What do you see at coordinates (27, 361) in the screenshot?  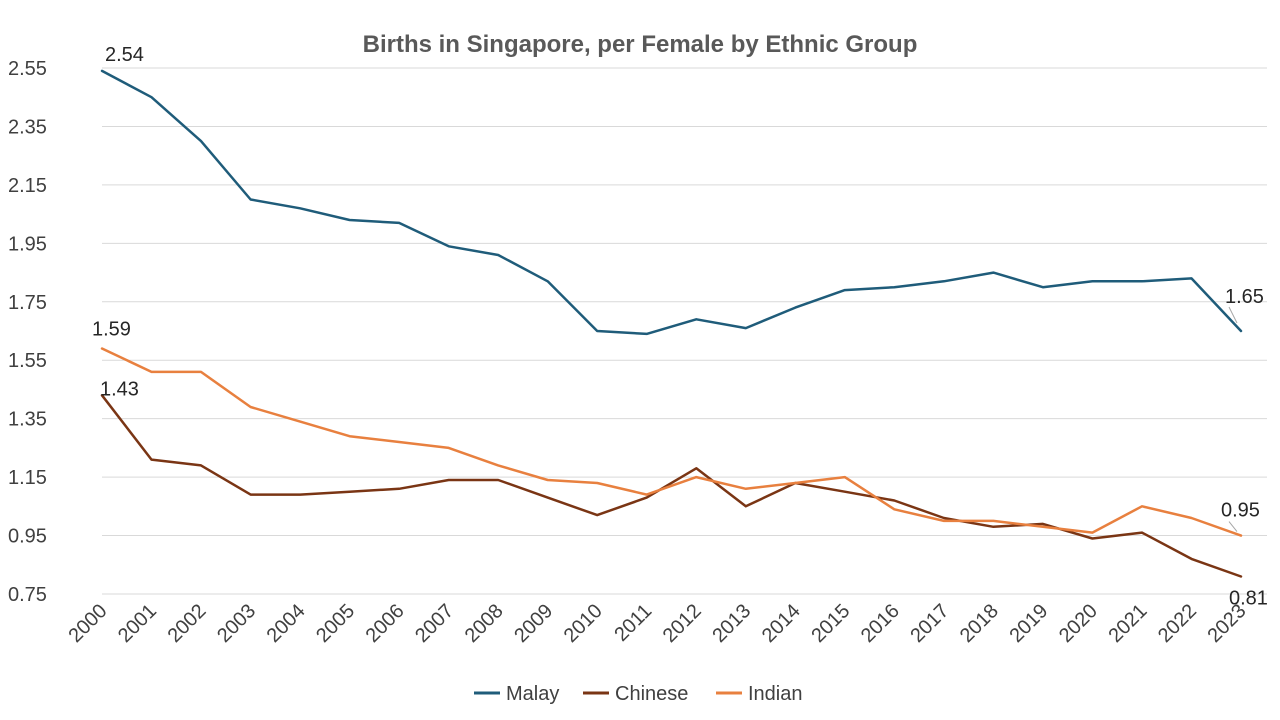 I see `y-tick-label: 1.55` at bounding box center [27, 361].